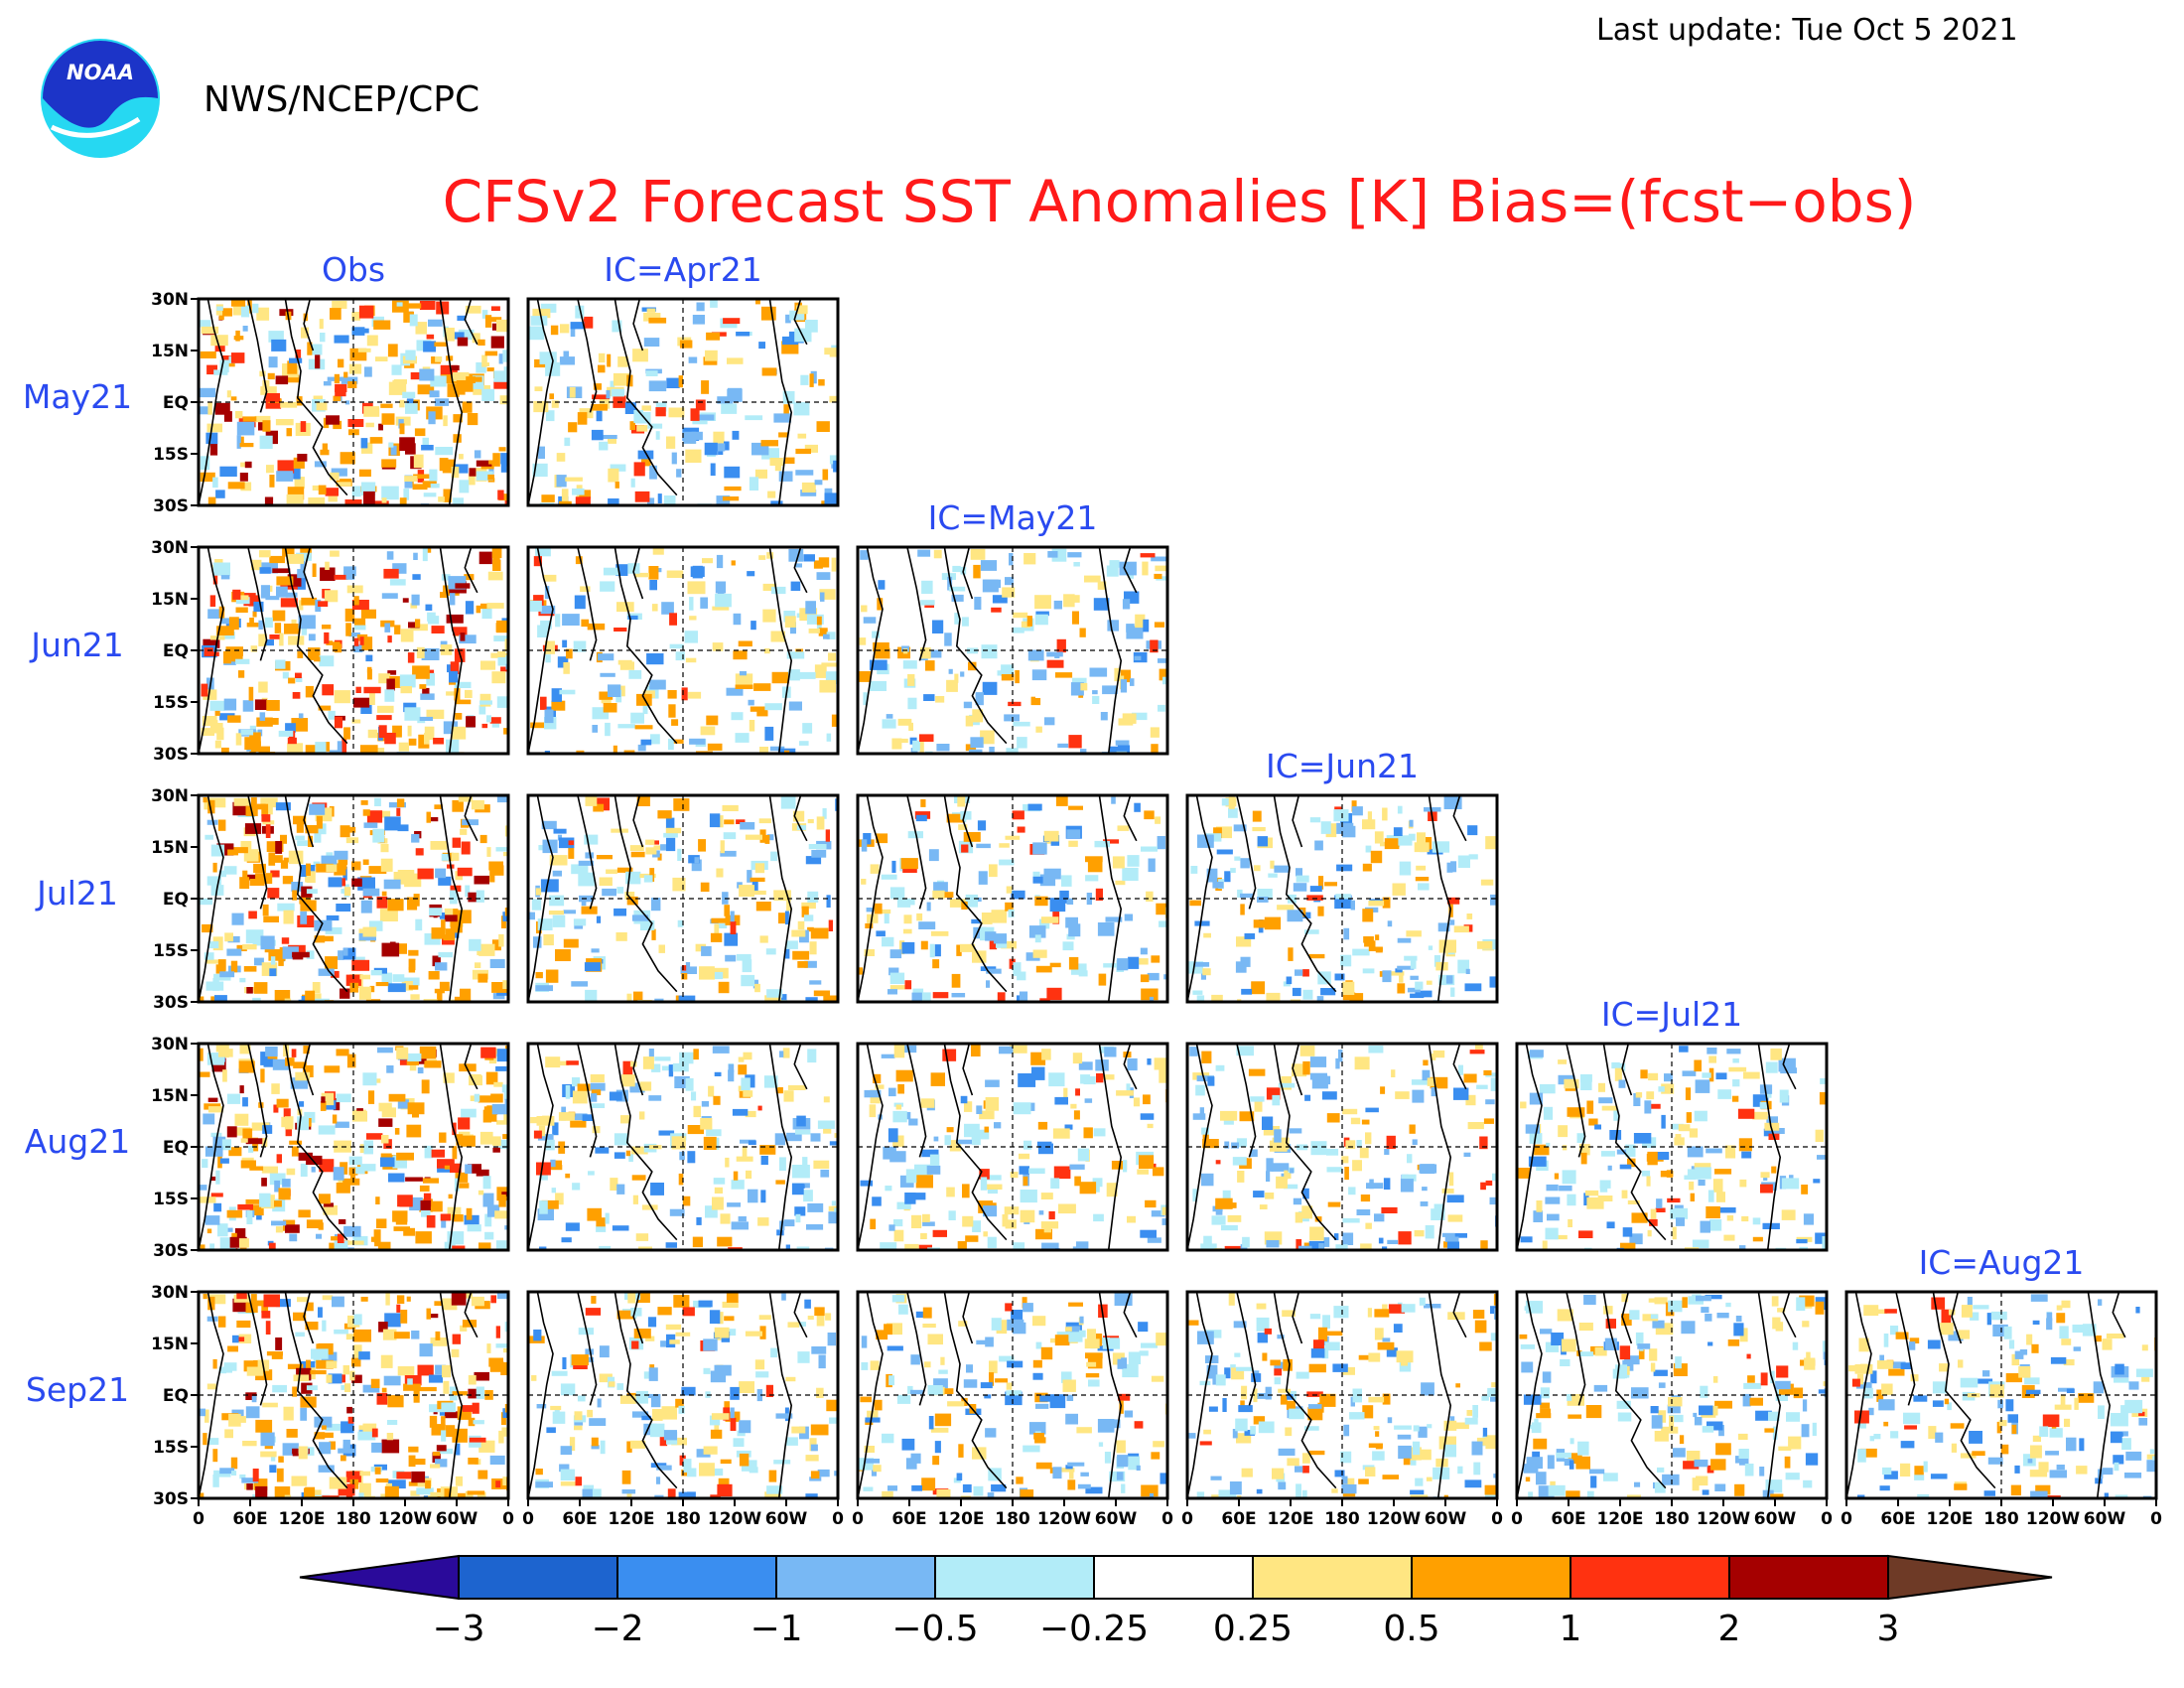  Describe the element at coordinates (683, 269) in the screenshot. I see `column-title: IC=Apr21` at that location.